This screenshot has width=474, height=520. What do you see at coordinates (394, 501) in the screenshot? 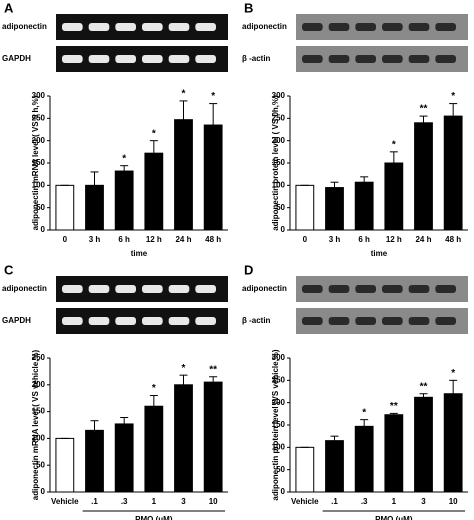
I see `x-tick-label: 1` at bounding box center [394, 501].